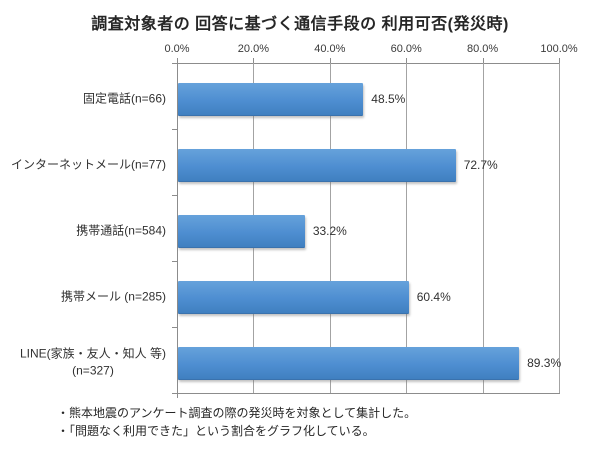  I want to click on data-label-4: 89.3%, so click(544, 363).